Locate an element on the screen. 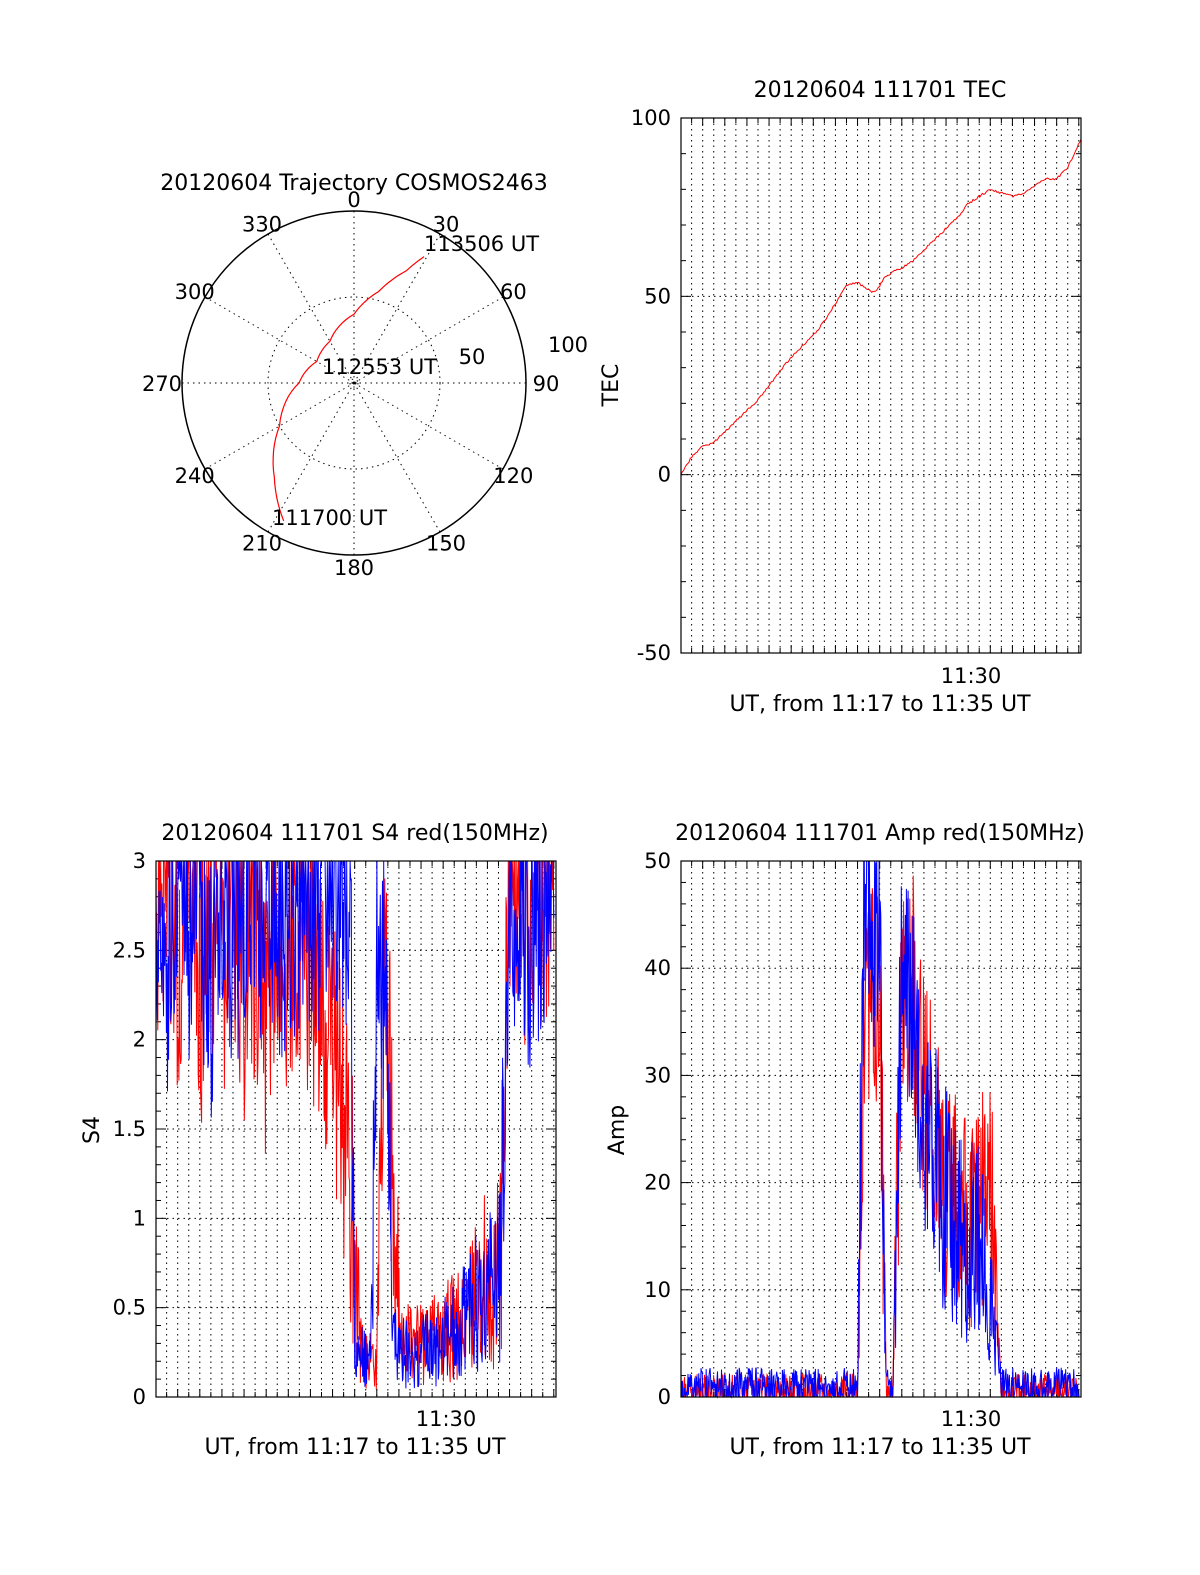  polar-azimuth-label: 120 is located at coordinates (513, 476).